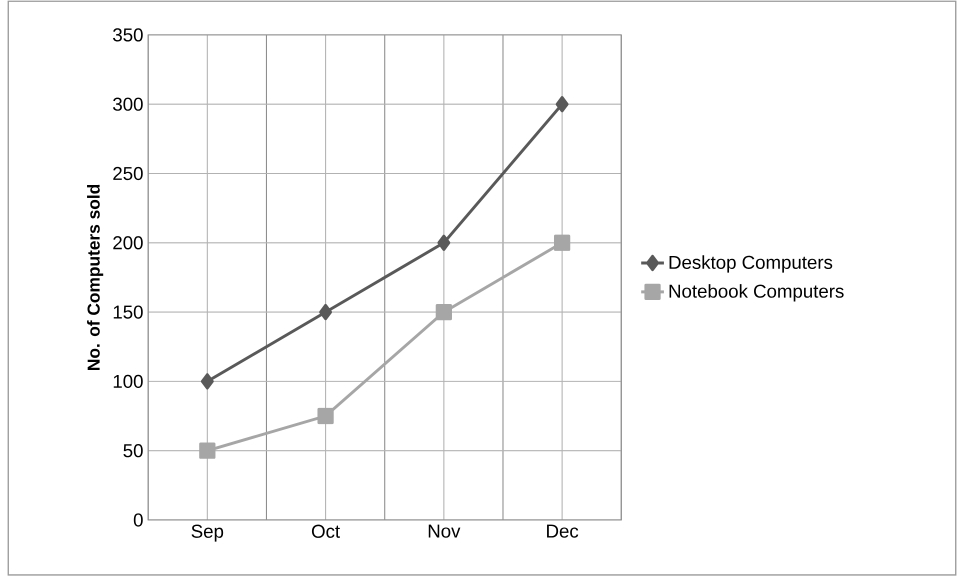  Describe the element at coordinates (128, 35) in the screenshot. I see `y-tick-label: 350` at that location.